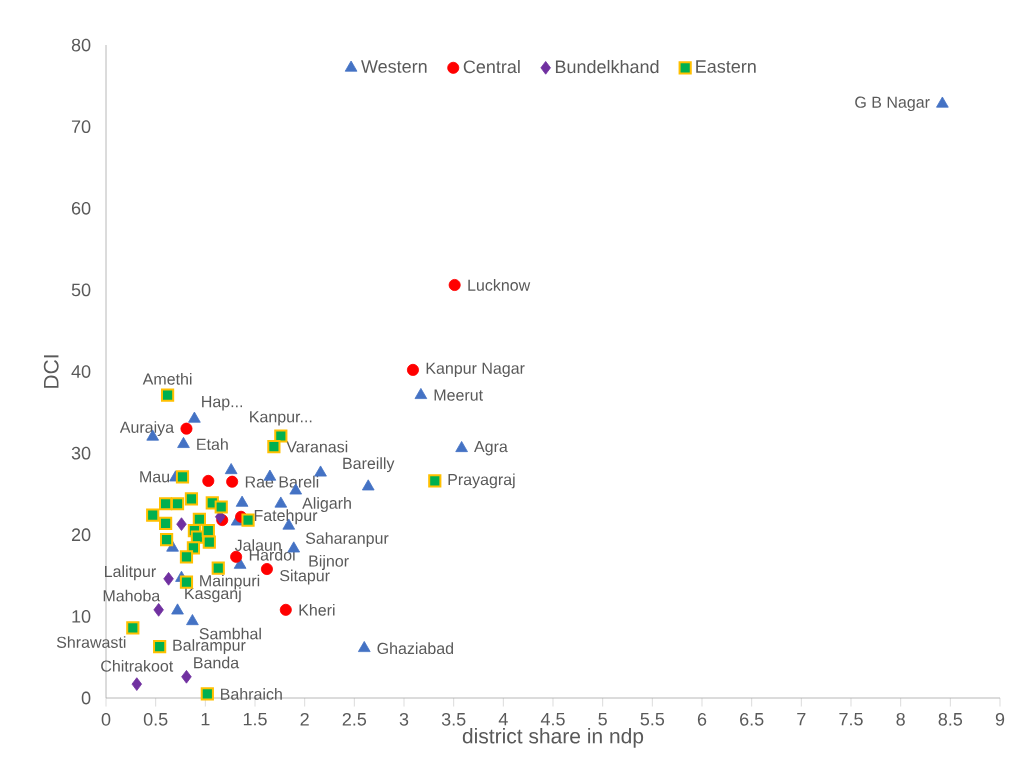  I want to click on y-tick-label: 0, so click(86, 698).